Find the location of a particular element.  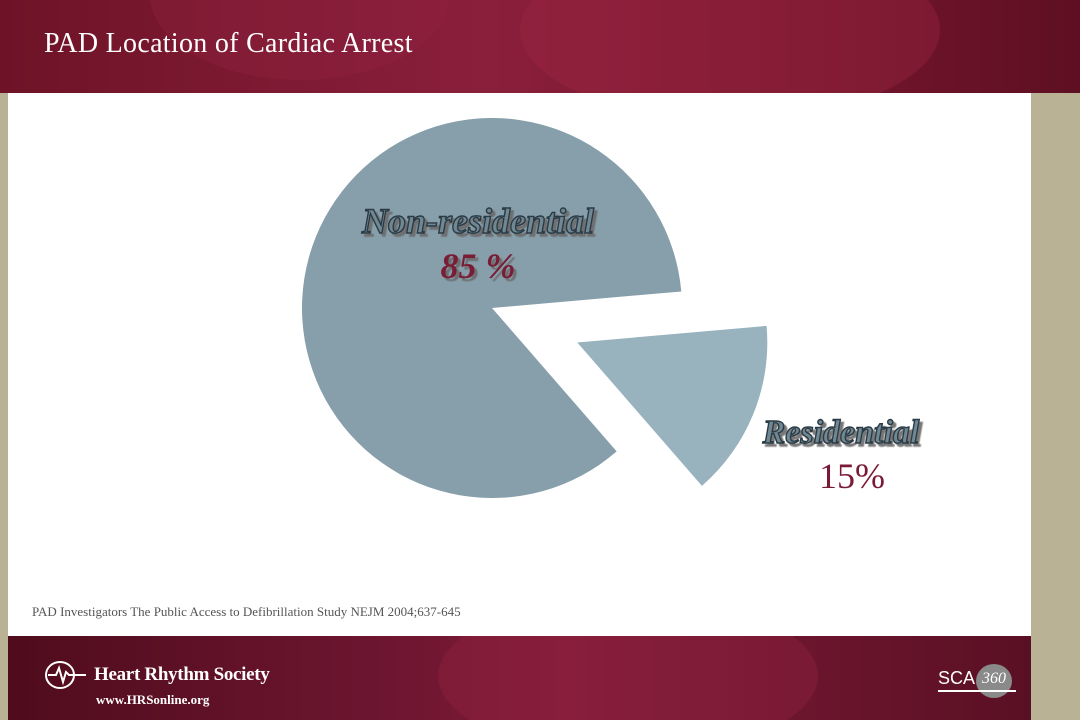

header-banner: PAD Location of Cardiac Arrest is located at coordinates (540, 46).